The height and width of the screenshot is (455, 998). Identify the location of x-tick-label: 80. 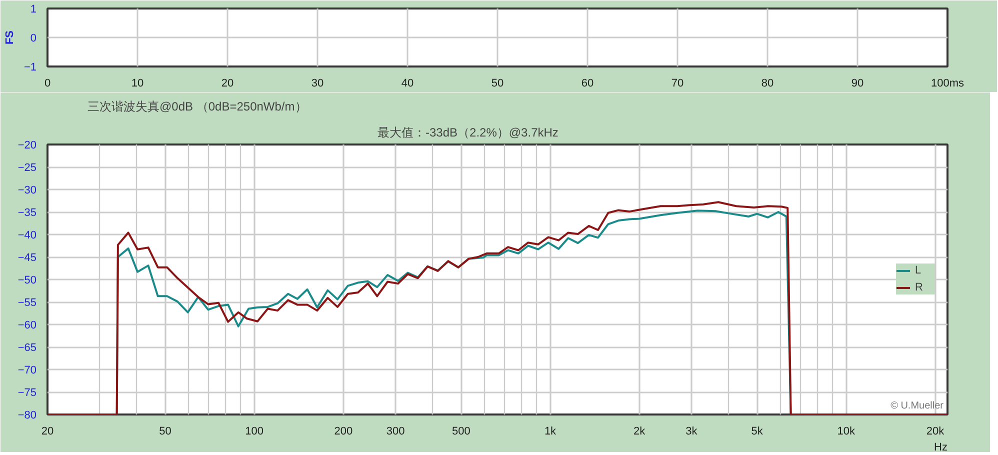
(767, 84).